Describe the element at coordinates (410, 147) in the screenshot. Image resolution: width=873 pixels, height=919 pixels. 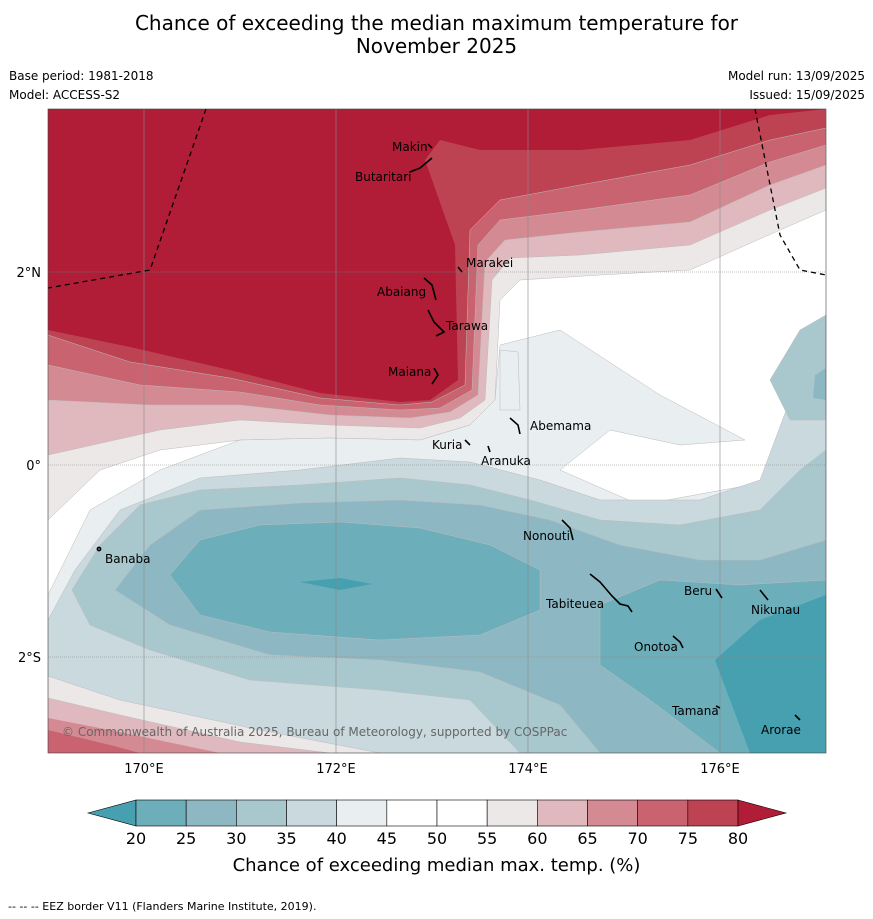
I see `label-makin: Makin` at that location.